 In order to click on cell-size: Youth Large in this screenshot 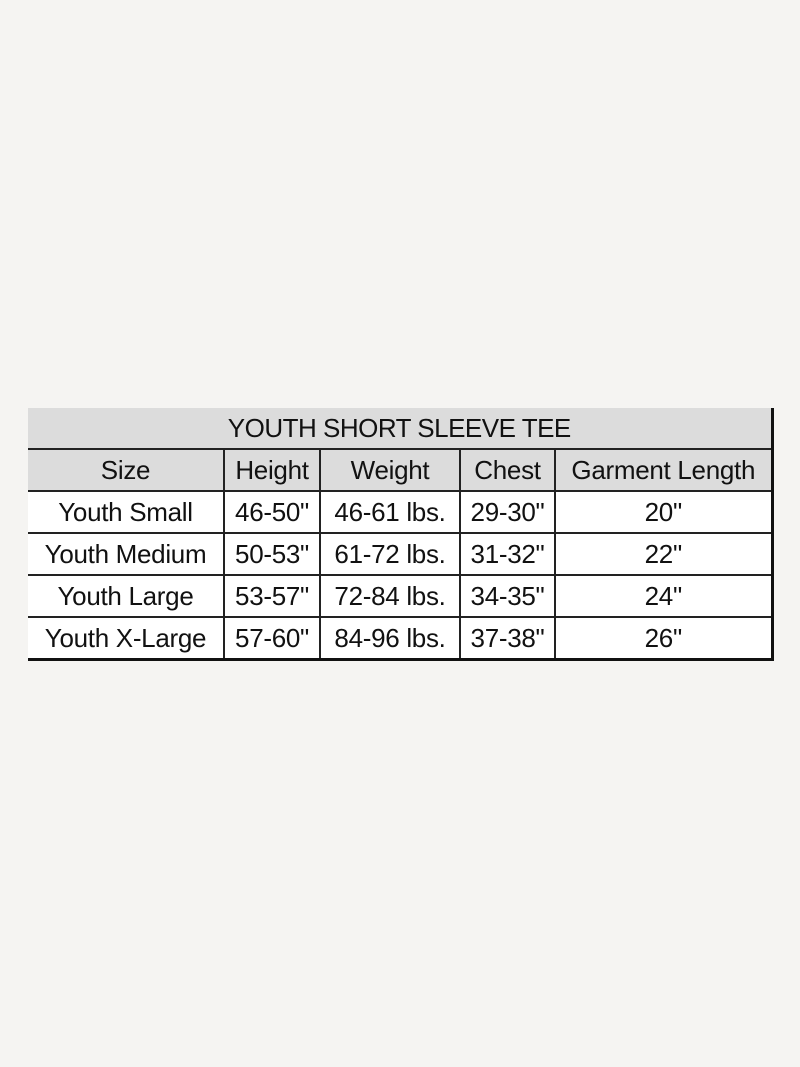, I will do `click(126, 596)`.